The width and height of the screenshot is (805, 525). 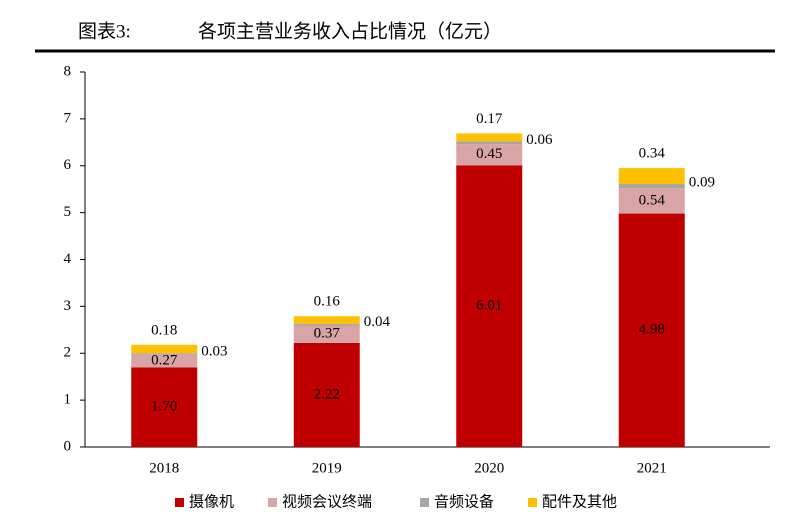 I want to click on data-label: 0.27, so click(x=164, y=360).